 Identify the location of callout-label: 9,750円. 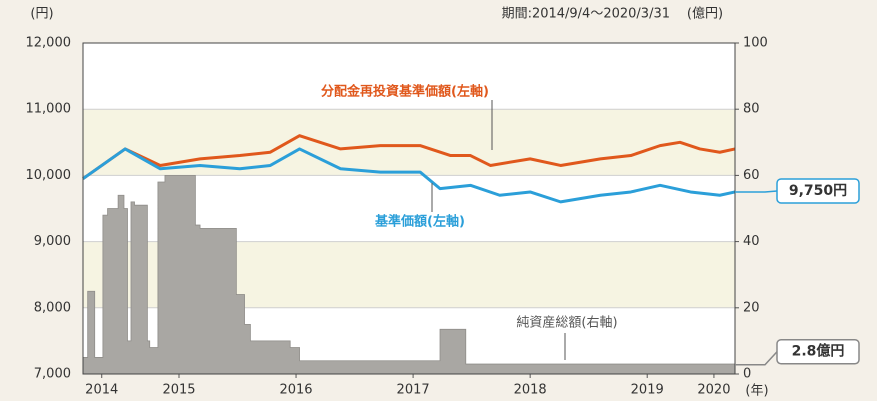
(818, 191).